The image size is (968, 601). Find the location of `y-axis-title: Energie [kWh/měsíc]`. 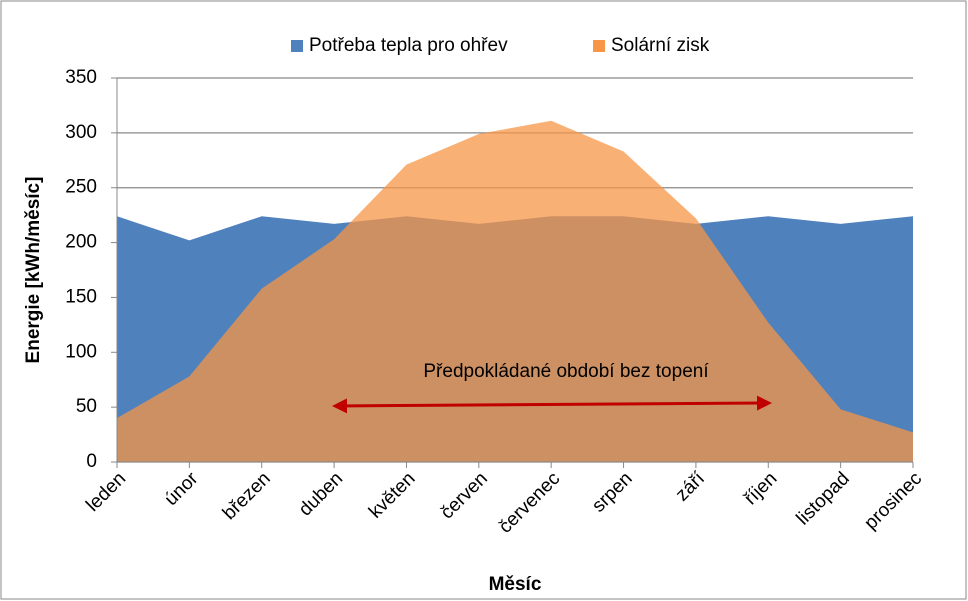

y-axis-title: Energie [kWh/měsíc] is located at coordinates (33, 270).